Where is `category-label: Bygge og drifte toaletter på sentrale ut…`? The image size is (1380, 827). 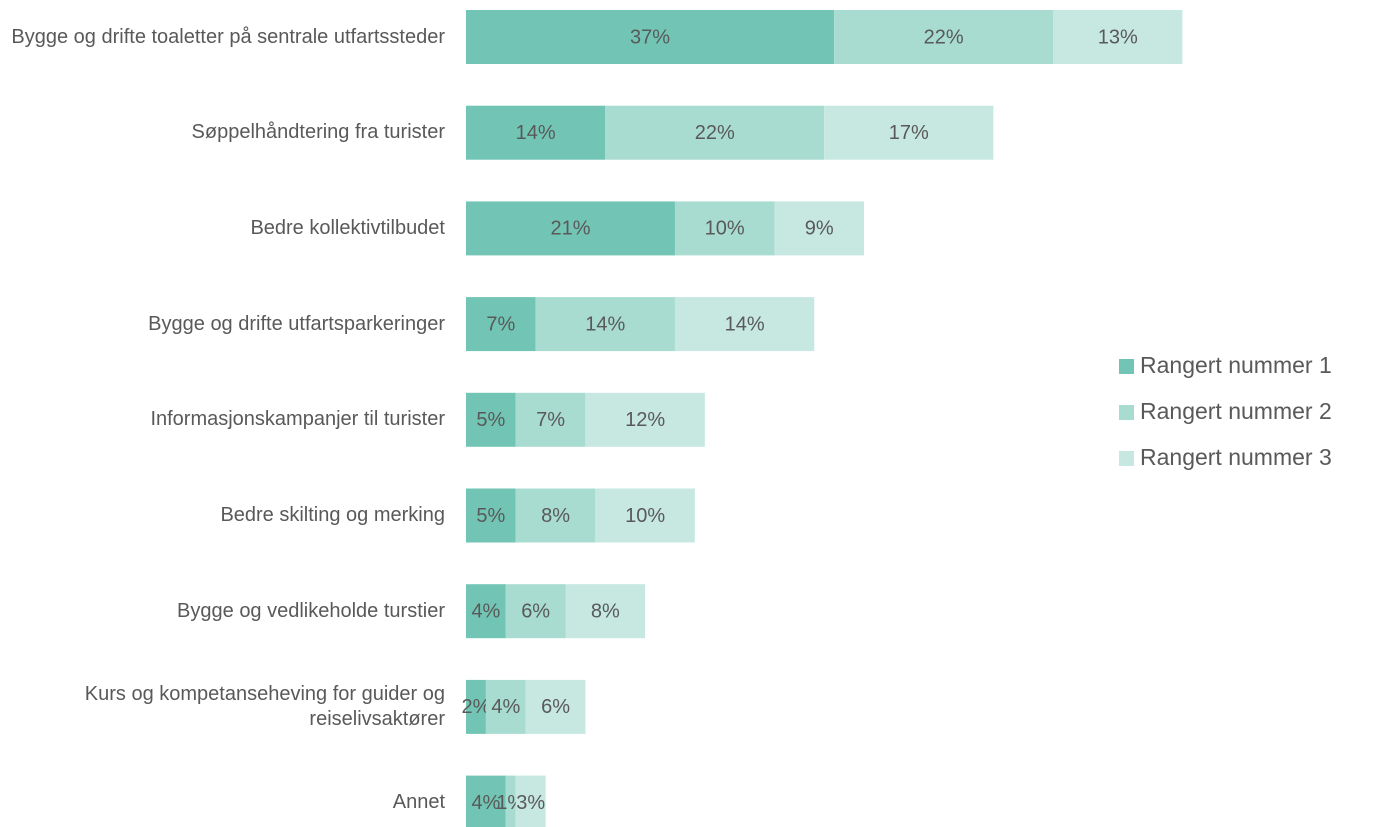 category-label: Bygge og drifte toaletter på sentrale ut… is located at coordinates (228, 36).